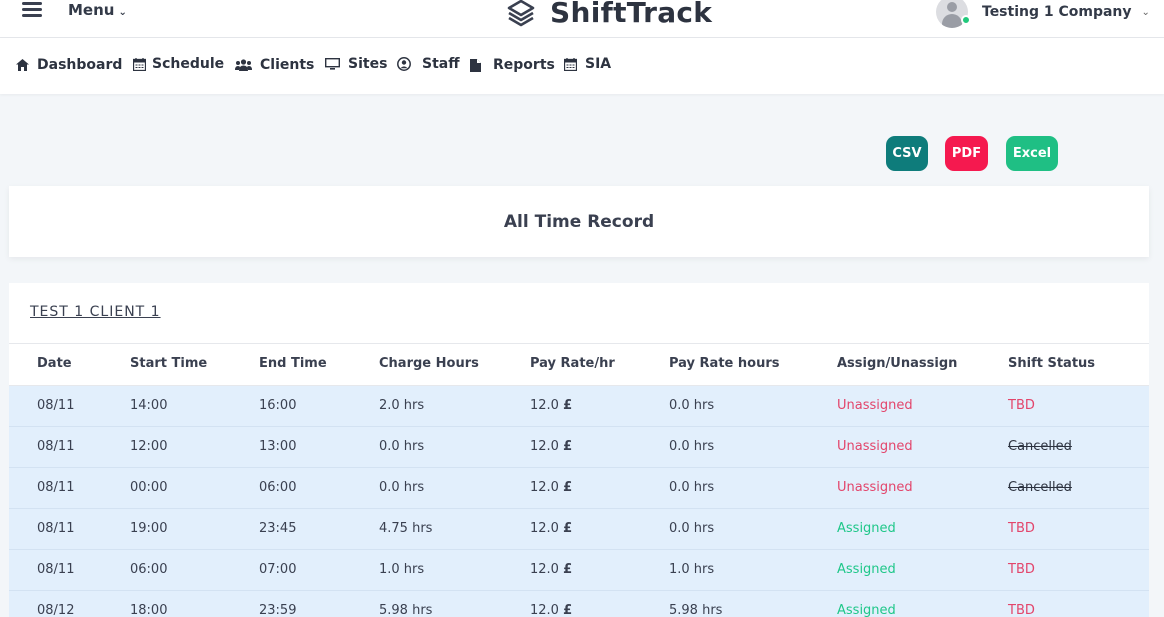 This screenshot has height=617, width=1164. Describe the element at coordinates (149, 528) in the screenshot. I see `cell-start: 19:00` at that location.